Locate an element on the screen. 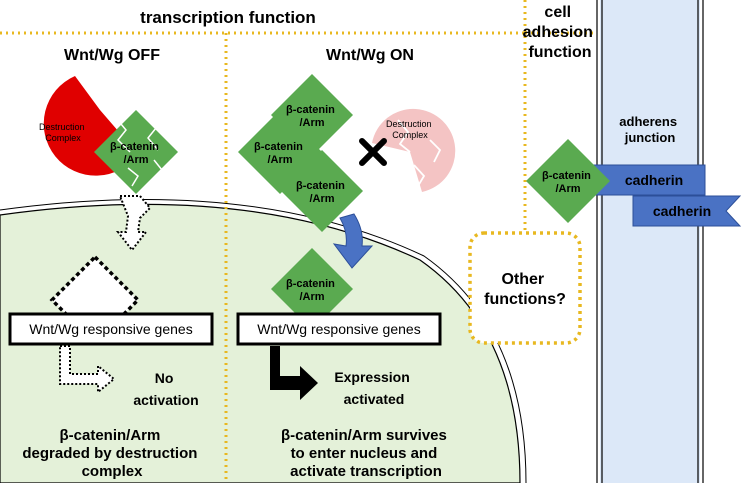 This screenshot has height=488, width=743. bent-arrow-icon is located at coordinates (294, 373).